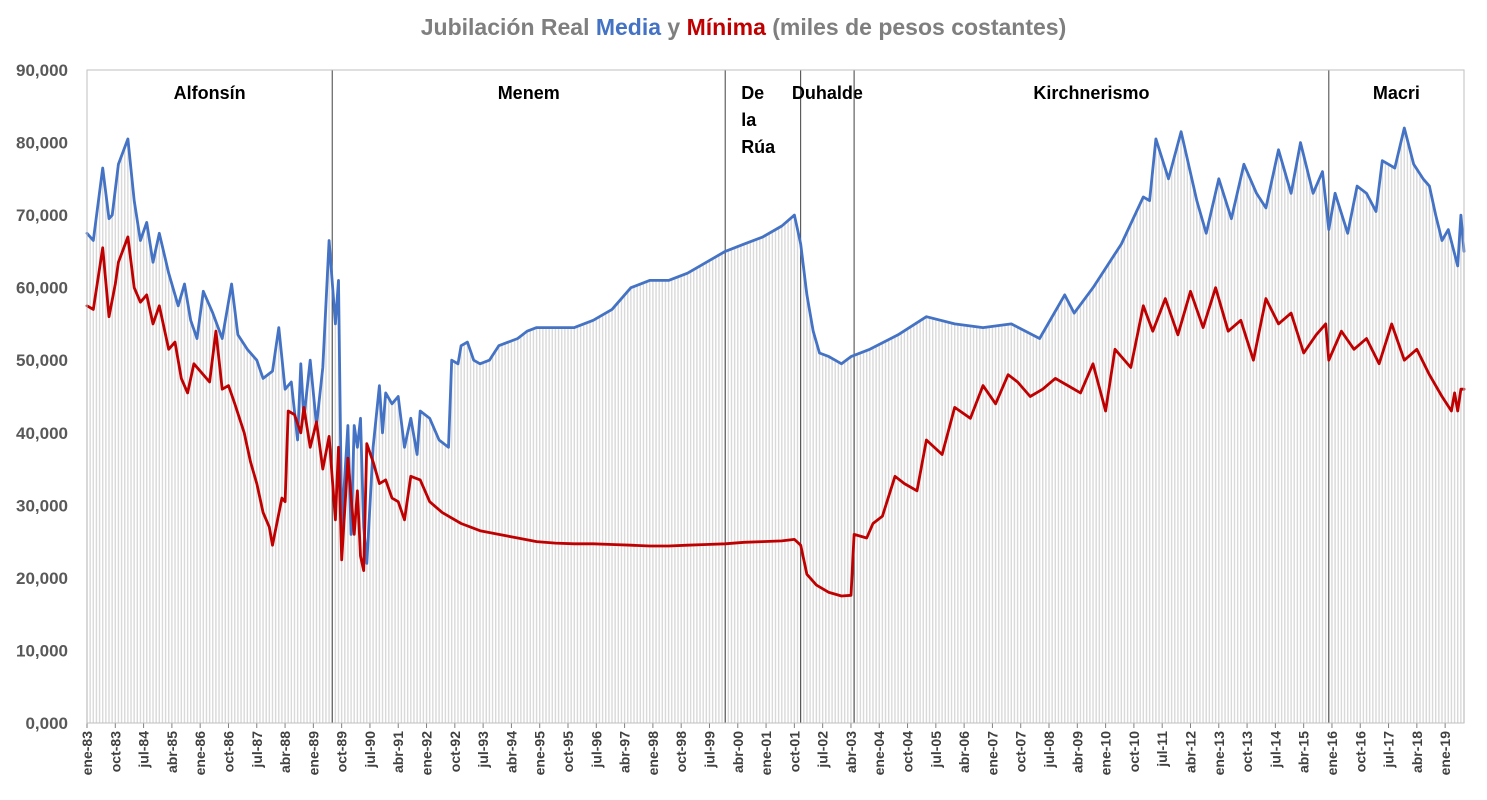 This screenshot has height=800, width=1487. What do you see at coordinates (42, 505) in the screenshot?
I see `y-tick-label: 30,000` at bounding box center [42, 505].